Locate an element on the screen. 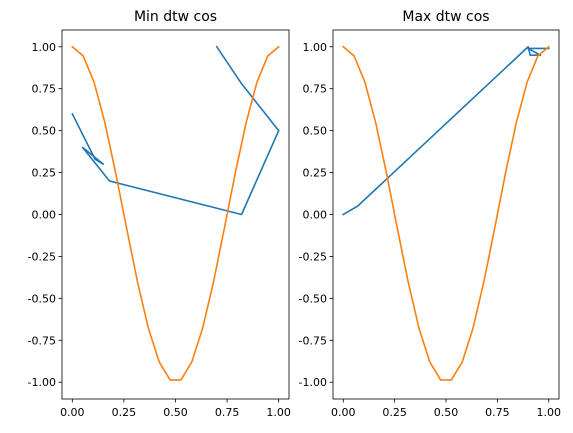 This screenshot has width=573, height=433. panel-title: Max dtw cos is located at coordinates (445, 17).